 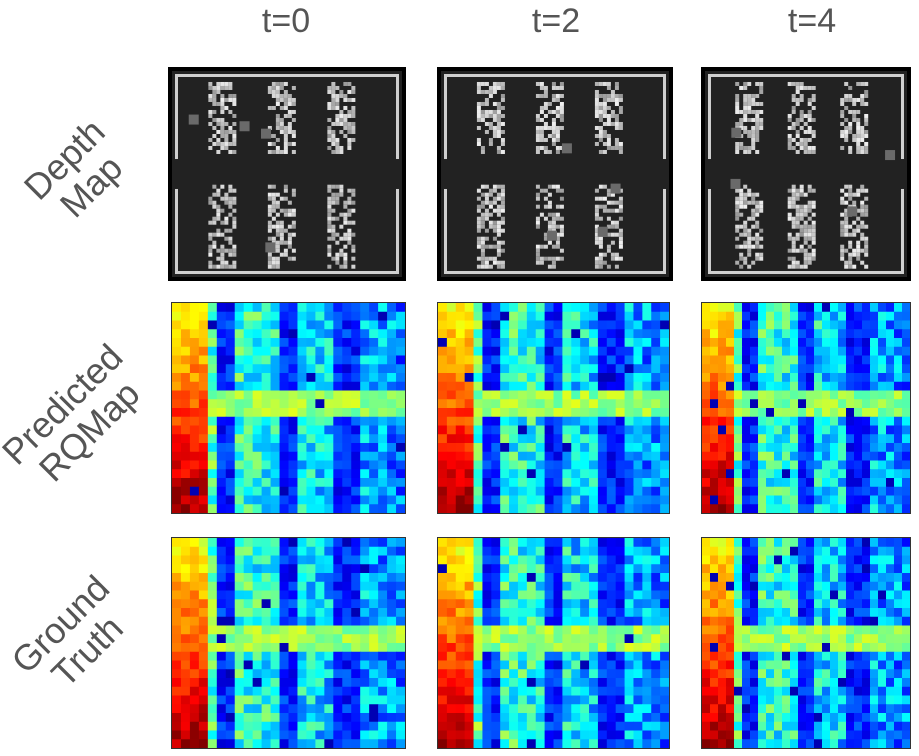 What do you see at coordinates (88, 172) in the screenshot?
I see `row-label-depth-map: Depth Map` at bounding box center [88, 172].